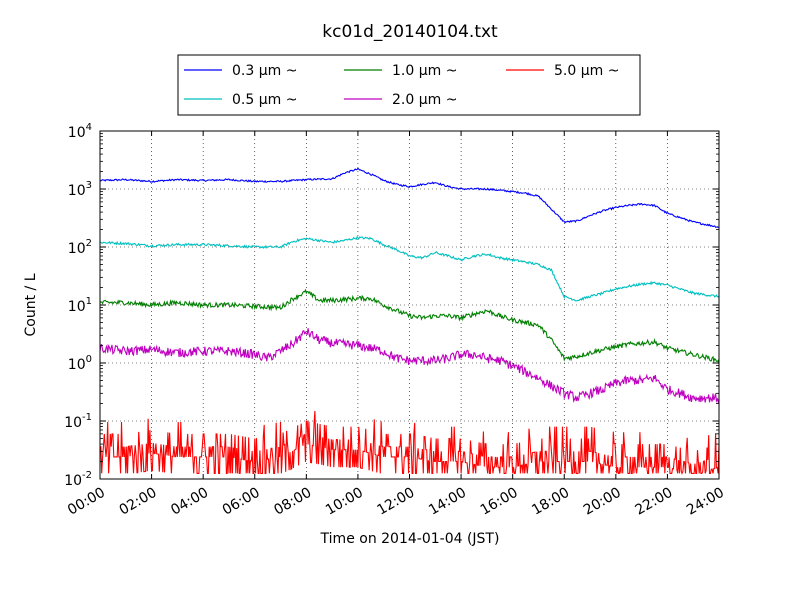 This screenshot has width=800, height=600. What do you see at coordinates (410, 539) in the screenshot?
I see `x-axis-label: Time on 2014-01-04 (JST)` at bounding box center [410, 539].